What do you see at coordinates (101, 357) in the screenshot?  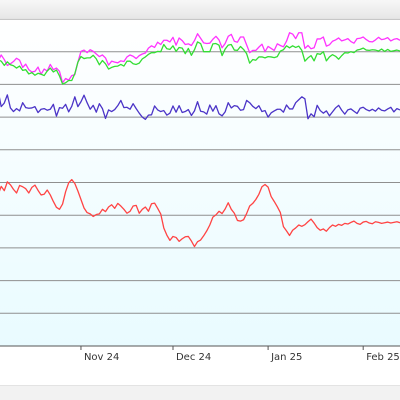 I see `x-tick-label: Nov 24` at bounding box center [101, 357].